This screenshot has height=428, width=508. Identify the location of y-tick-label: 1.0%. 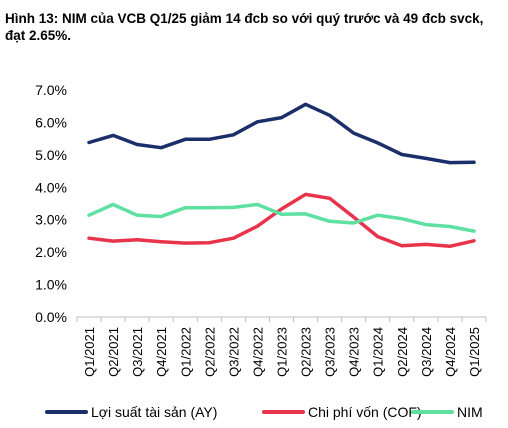
(51, 285).